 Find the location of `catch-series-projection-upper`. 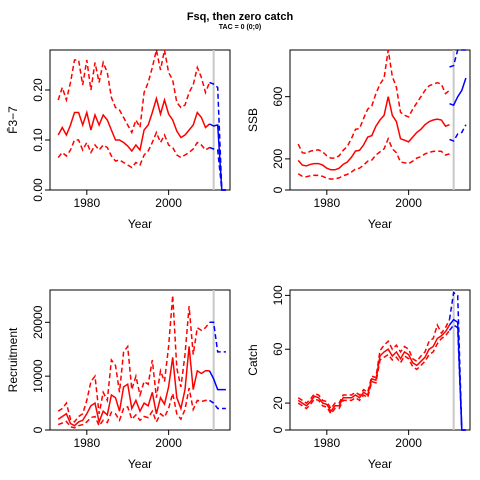

catch-series-projection-upper is located at coordinates (457, 361).